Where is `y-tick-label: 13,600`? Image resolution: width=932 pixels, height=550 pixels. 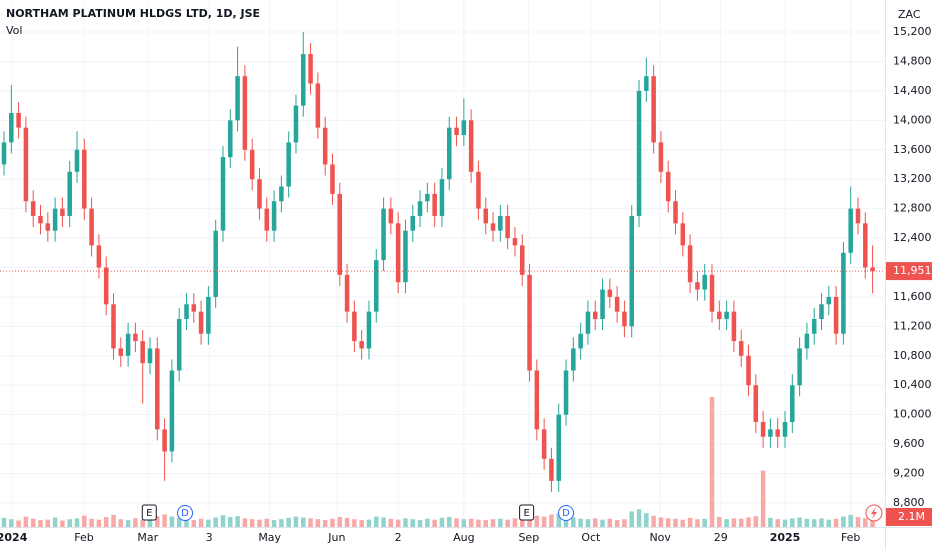
y-tick-label: 13,600 is located at coordinates (912, 149).